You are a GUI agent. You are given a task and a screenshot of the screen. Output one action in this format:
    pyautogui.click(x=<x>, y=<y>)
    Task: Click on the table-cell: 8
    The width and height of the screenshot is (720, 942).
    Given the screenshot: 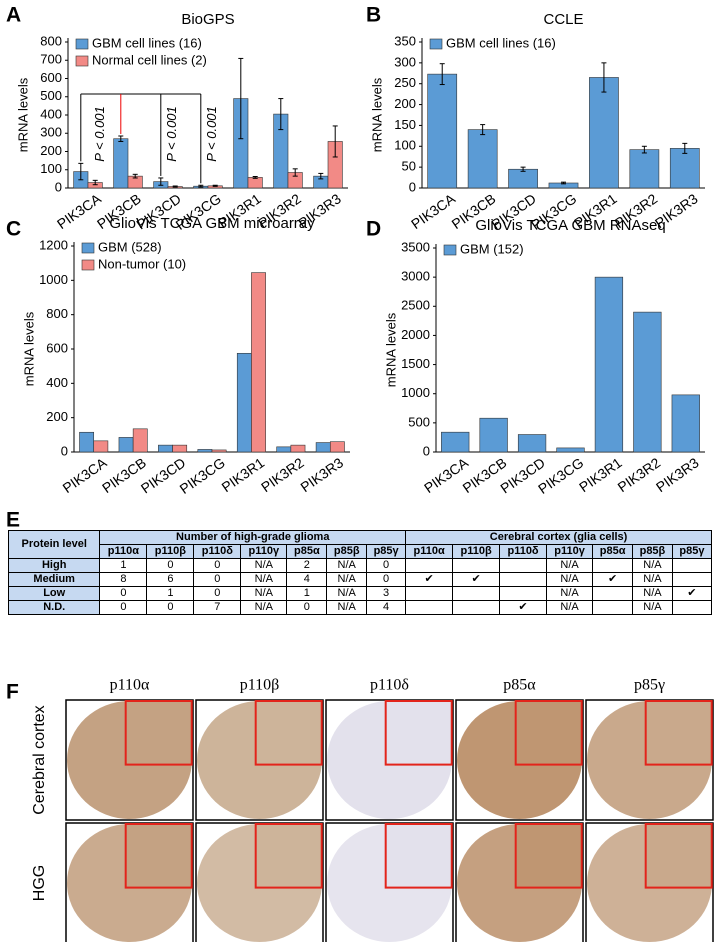 What is the action you would take?
    pyautogui.click(x=123, y=579)
    